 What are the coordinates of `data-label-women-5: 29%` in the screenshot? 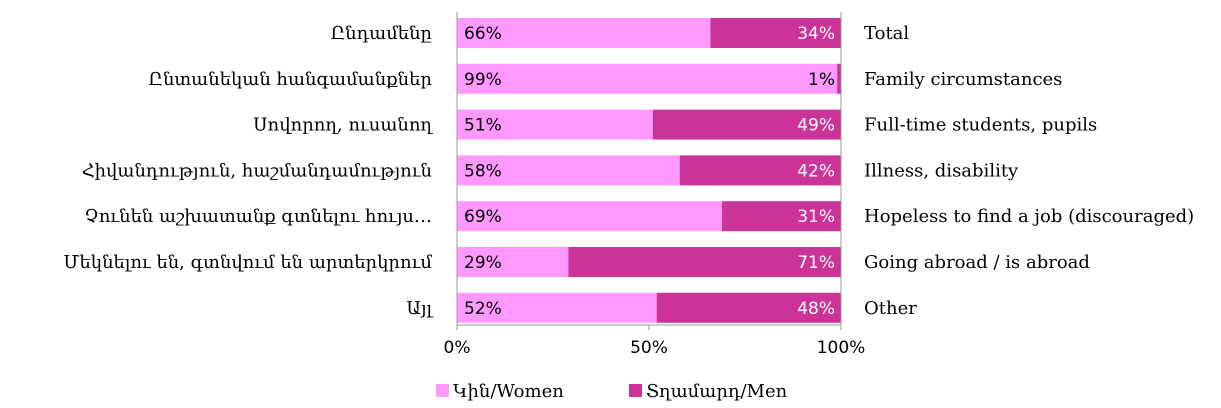 It's located at (483, 263).